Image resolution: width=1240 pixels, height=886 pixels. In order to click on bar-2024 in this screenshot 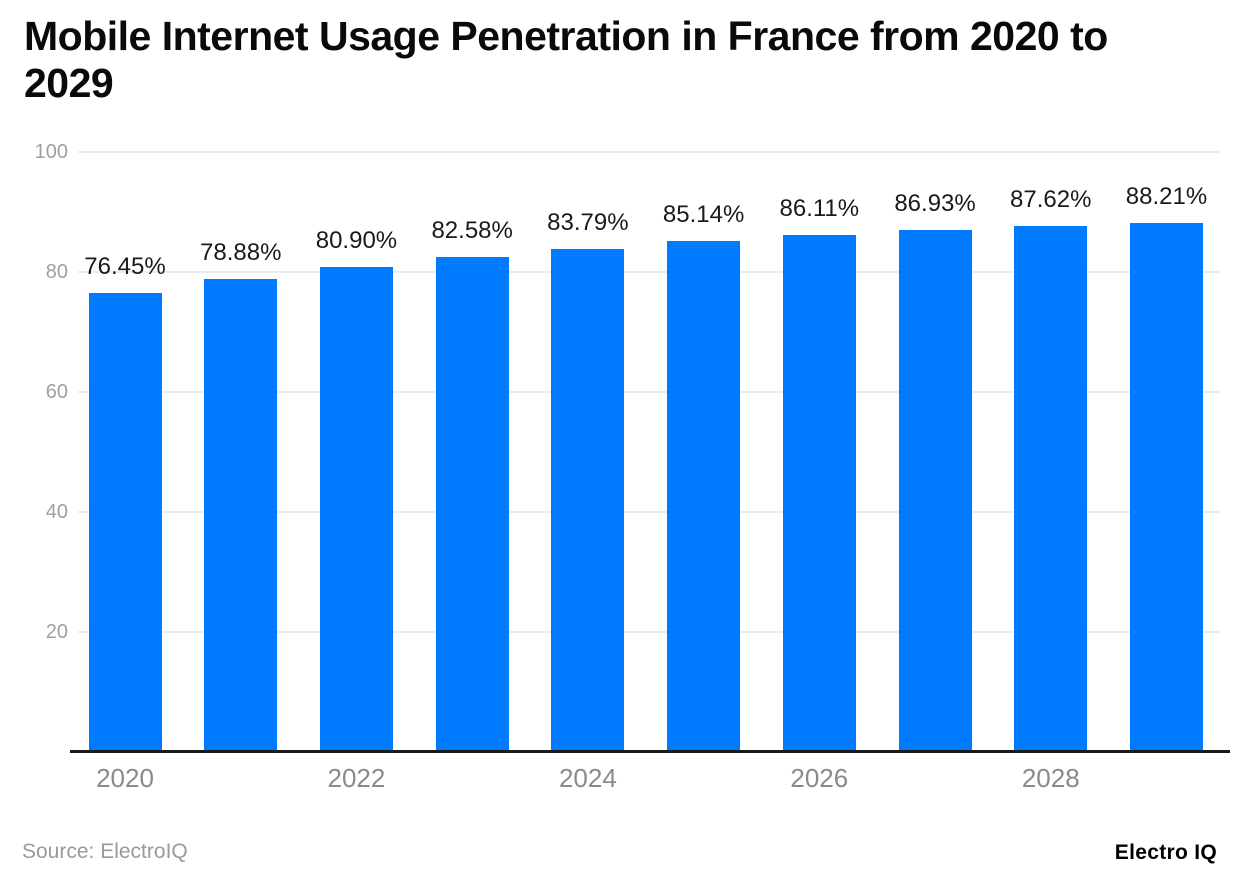, I will do `click(588, 500)`.